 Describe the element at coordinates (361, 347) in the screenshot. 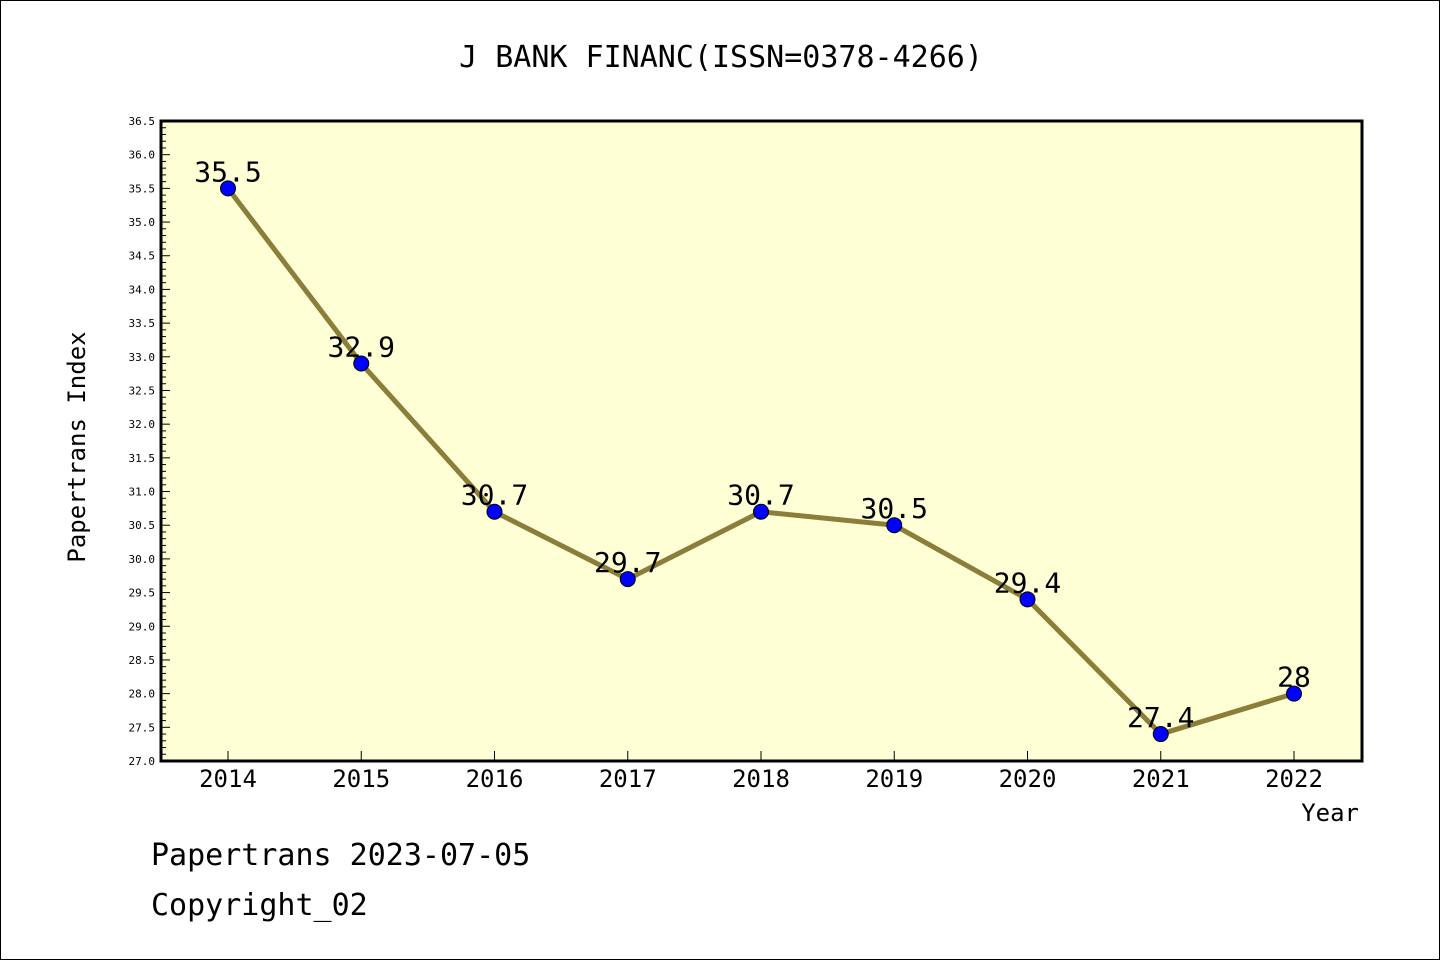

I see `data-label: 32.9` at that location.